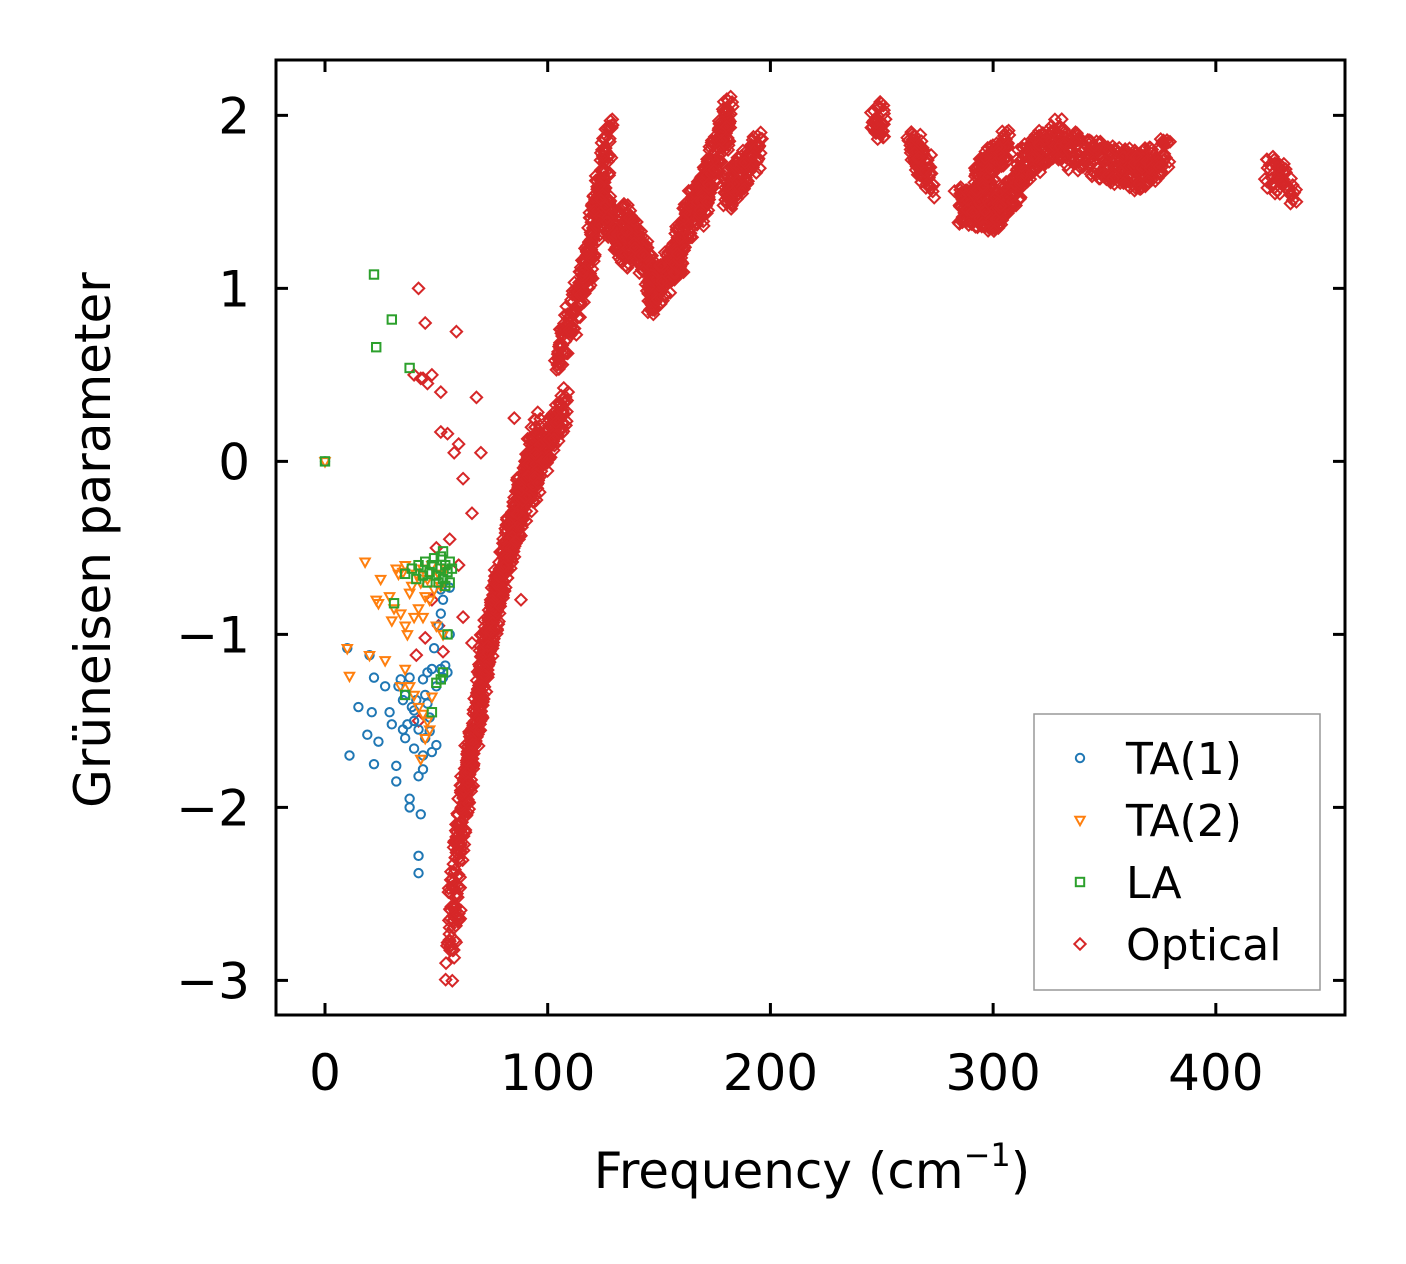 The image size is (1406, 1264). I want to click on legend-label: TA(2), so click(1183, 821).